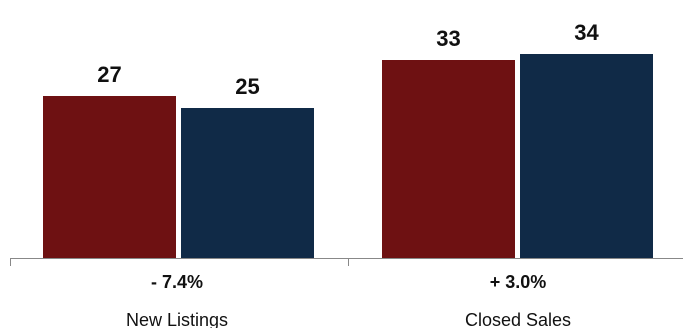 The image size is (683, 328). What do you see at coordinates (177, 282) in the screenshot?
I see `change-label-new-listings: - 7.4%` at bounding box center [177, 282].